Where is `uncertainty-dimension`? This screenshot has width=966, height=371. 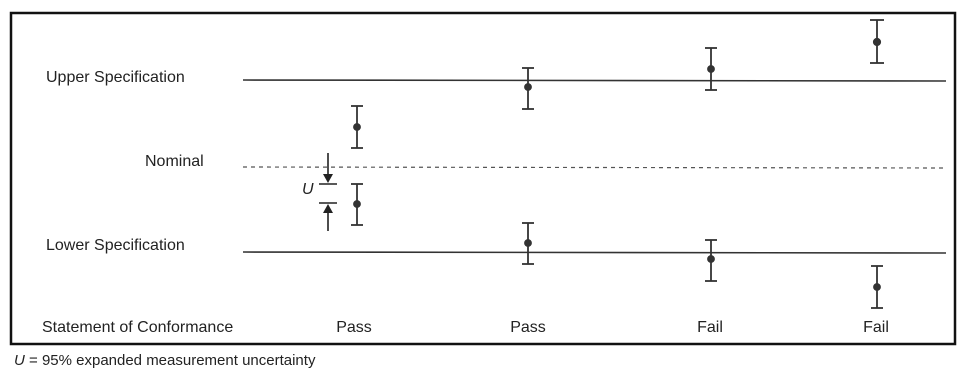
uncertainty-dimension is located at coordinates (328, 192).